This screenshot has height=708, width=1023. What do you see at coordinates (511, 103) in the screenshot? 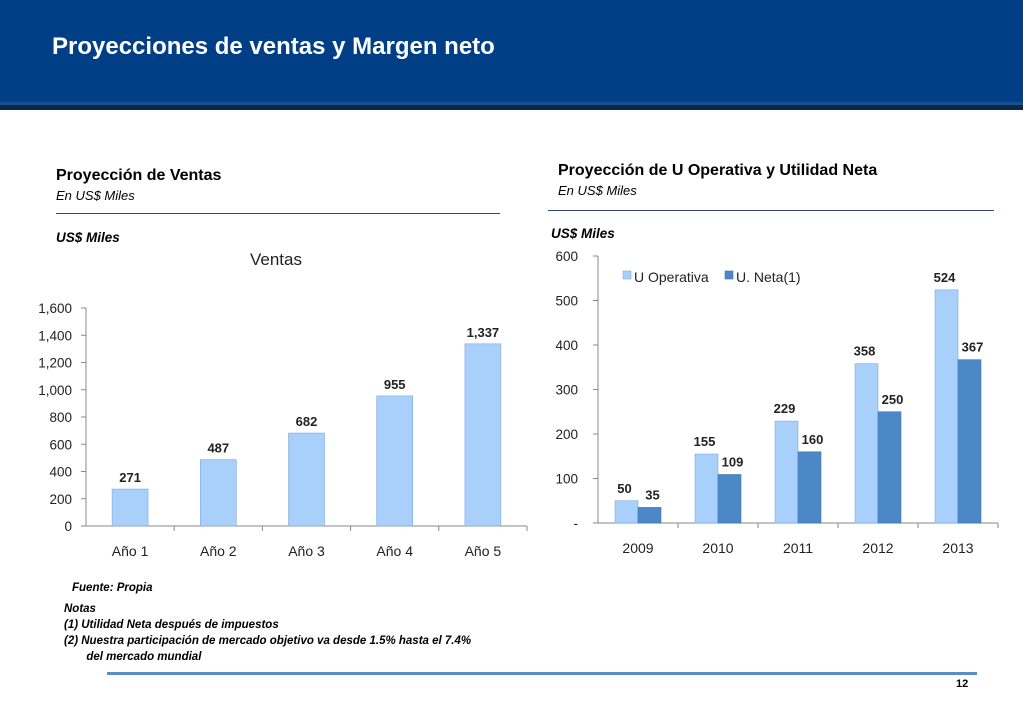
I see `header-divider` at bounding box center [511, 103].